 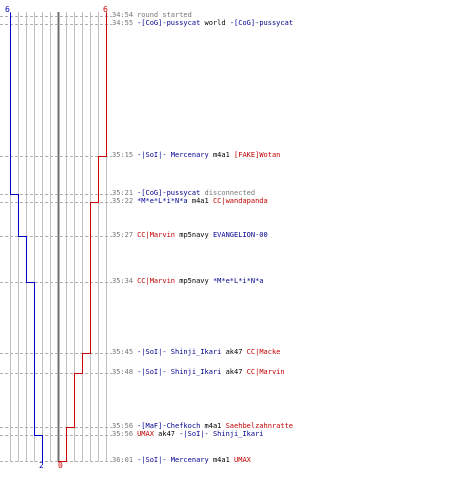 What do you see at coordinates (105, 9) in the screenshot?
I see `red-start-score: 6` at bounding box center [105, 9].